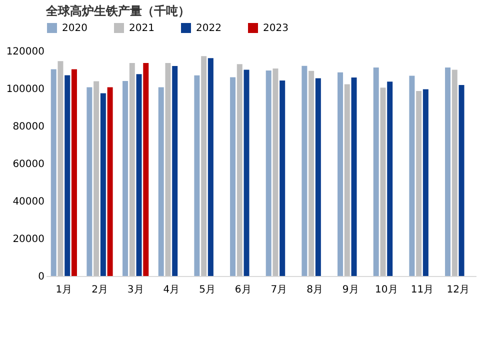 This screenshot has width=500, height=338. What do you see at coordinates (28, 202) in the screenshot?
I see `y-tick-label: 40000` at bounding box center [28, 202].